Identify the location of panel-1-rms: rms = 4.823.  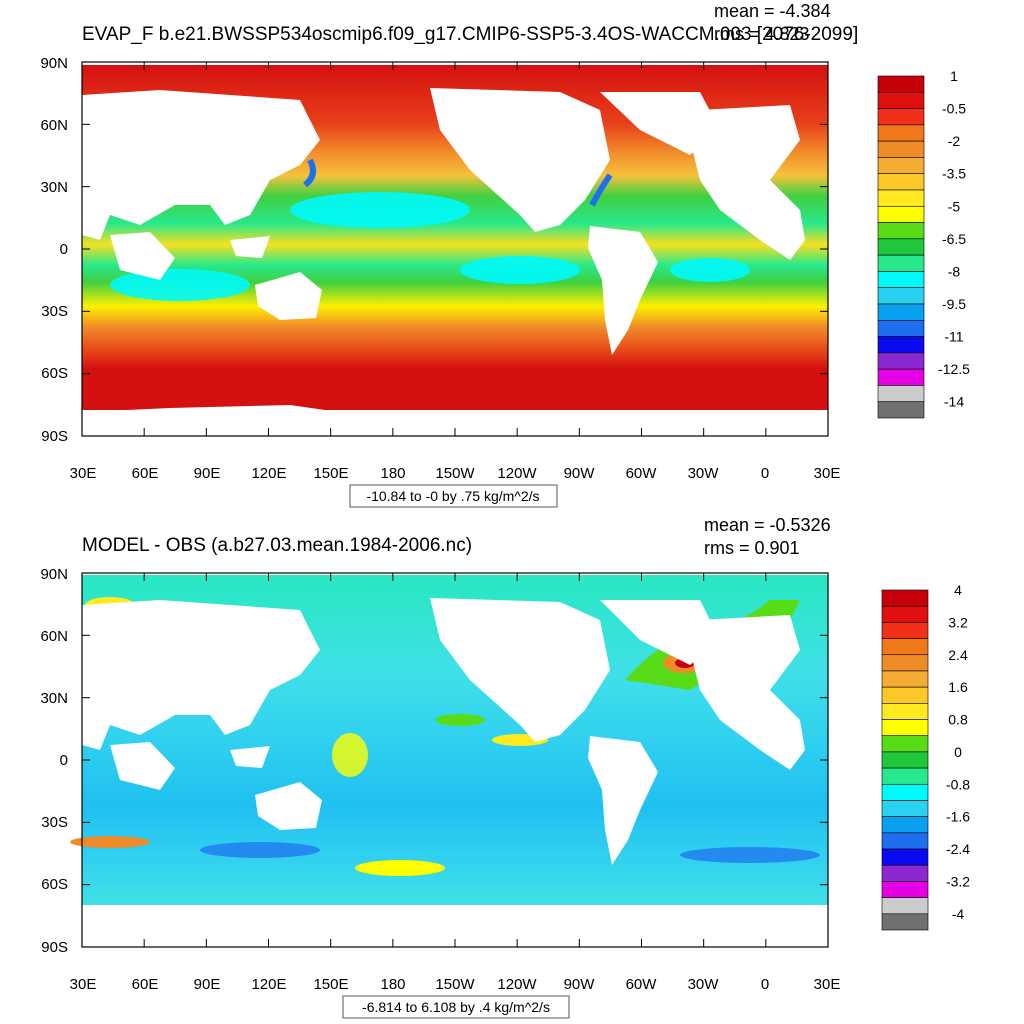
(762, 34).